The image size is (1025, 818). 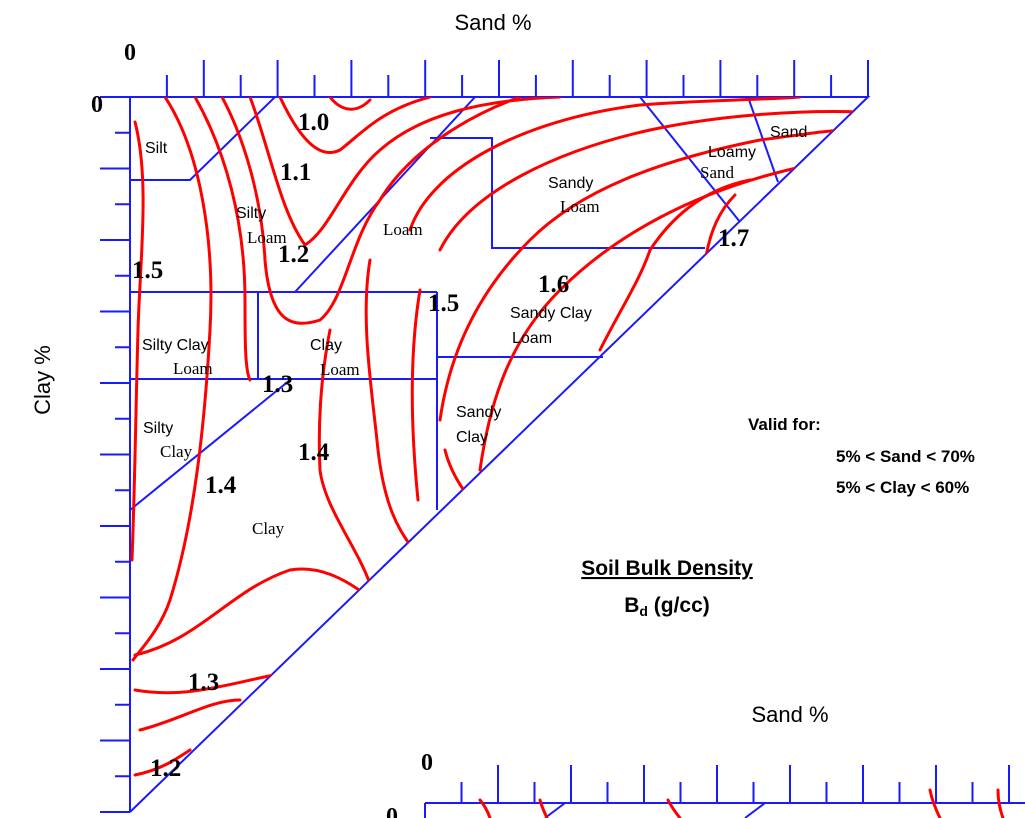 I want to click on note-line: 5% < Sand < 70%, so click(x=905, y=456).